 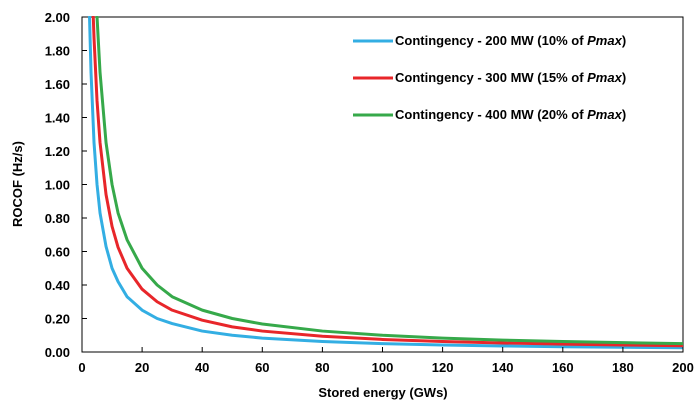 I want to click on x-tick-label: 60, so click(x=262, y=367).